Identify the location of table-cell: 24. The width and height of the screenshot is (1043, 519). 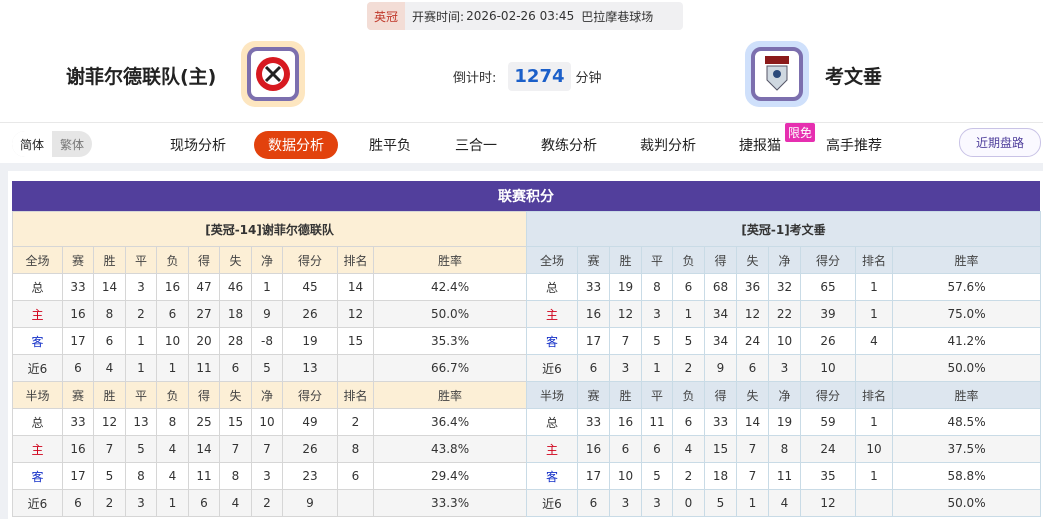
(752, 341).